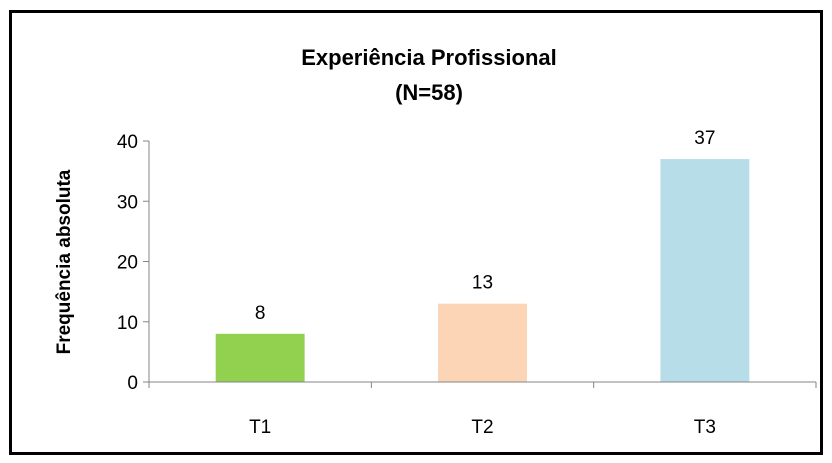 The image size is (832, 463). Describe the element at coordinates (260, 313) in the screenshot. I see `data-label: 8` at that location.